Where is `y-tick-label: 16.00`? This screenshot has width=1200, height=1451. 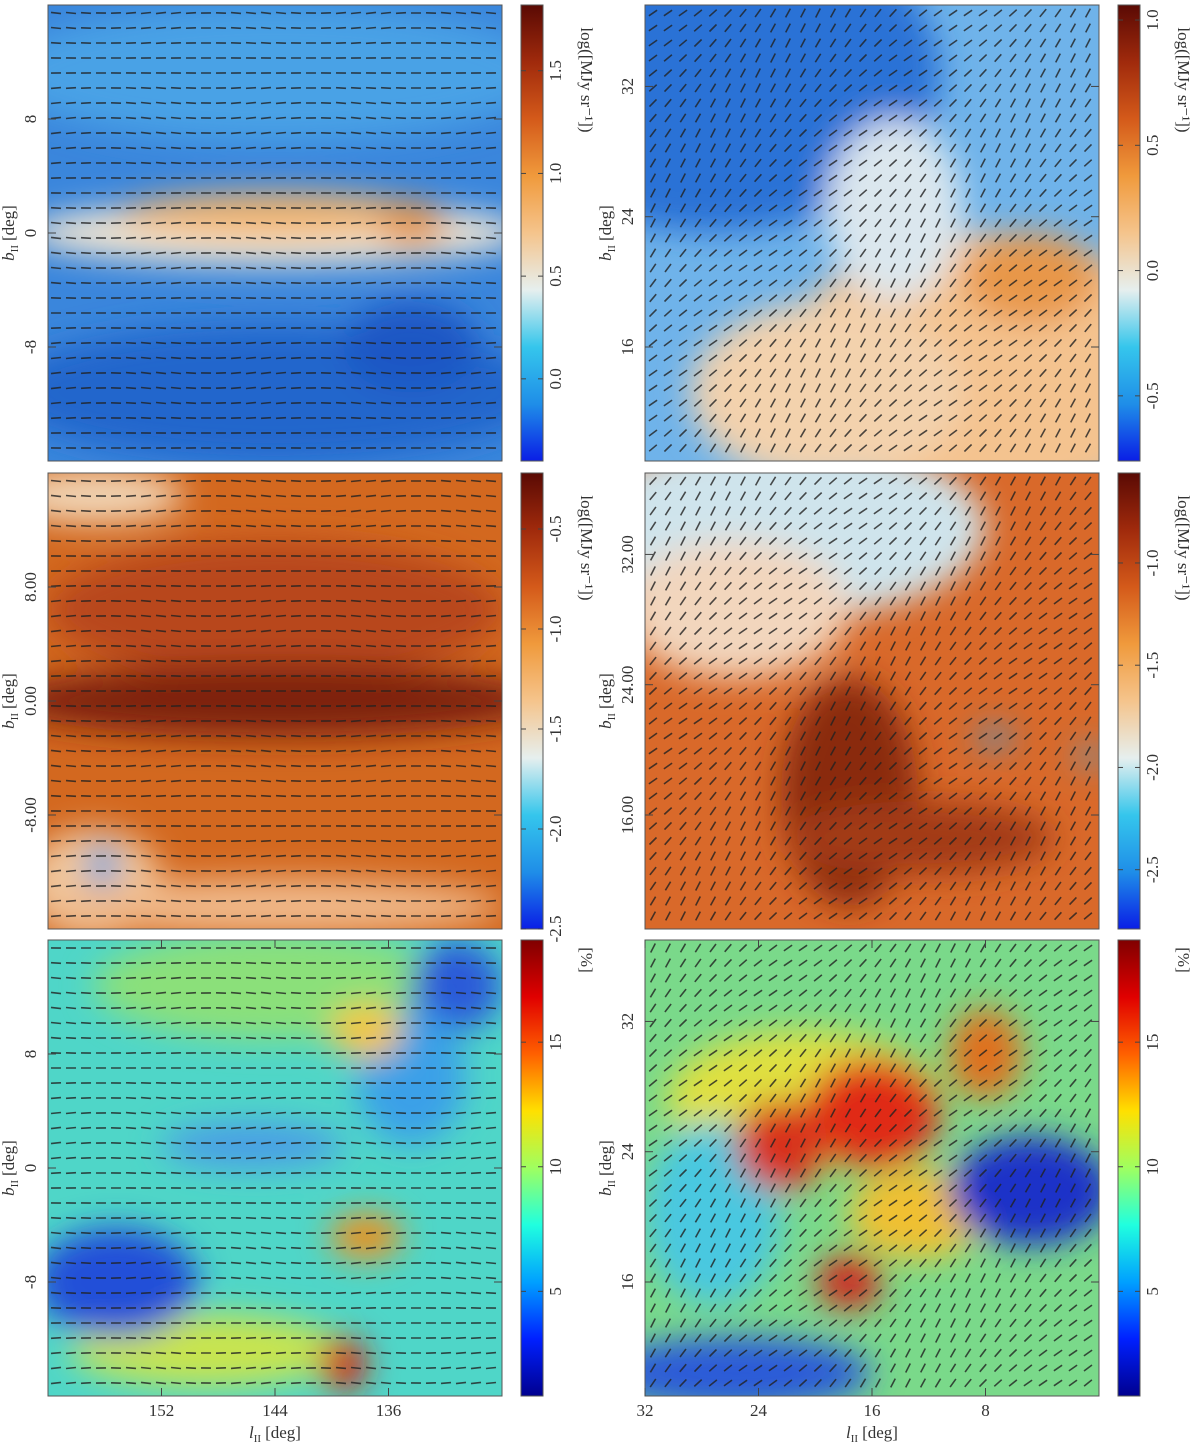 y-tick-label: 16.00 is located at coordinates (627, 815).